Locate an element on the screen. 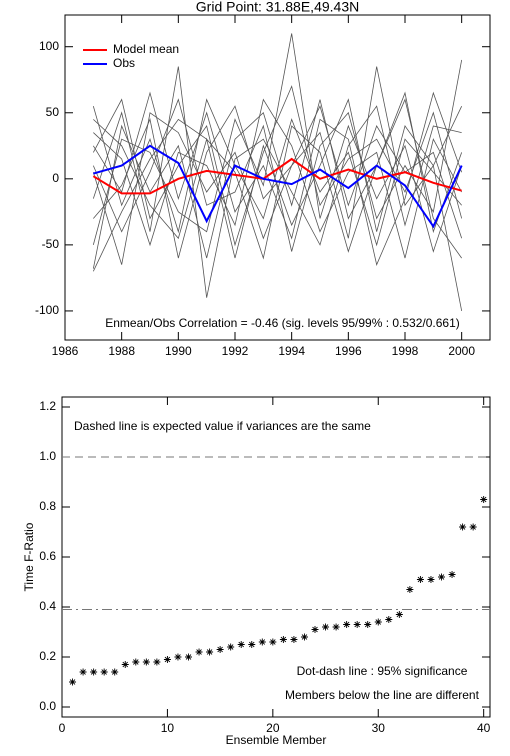 This screenshot has width=510, height=756. y-tick-label: -100 is located at coordinates (47, 310).